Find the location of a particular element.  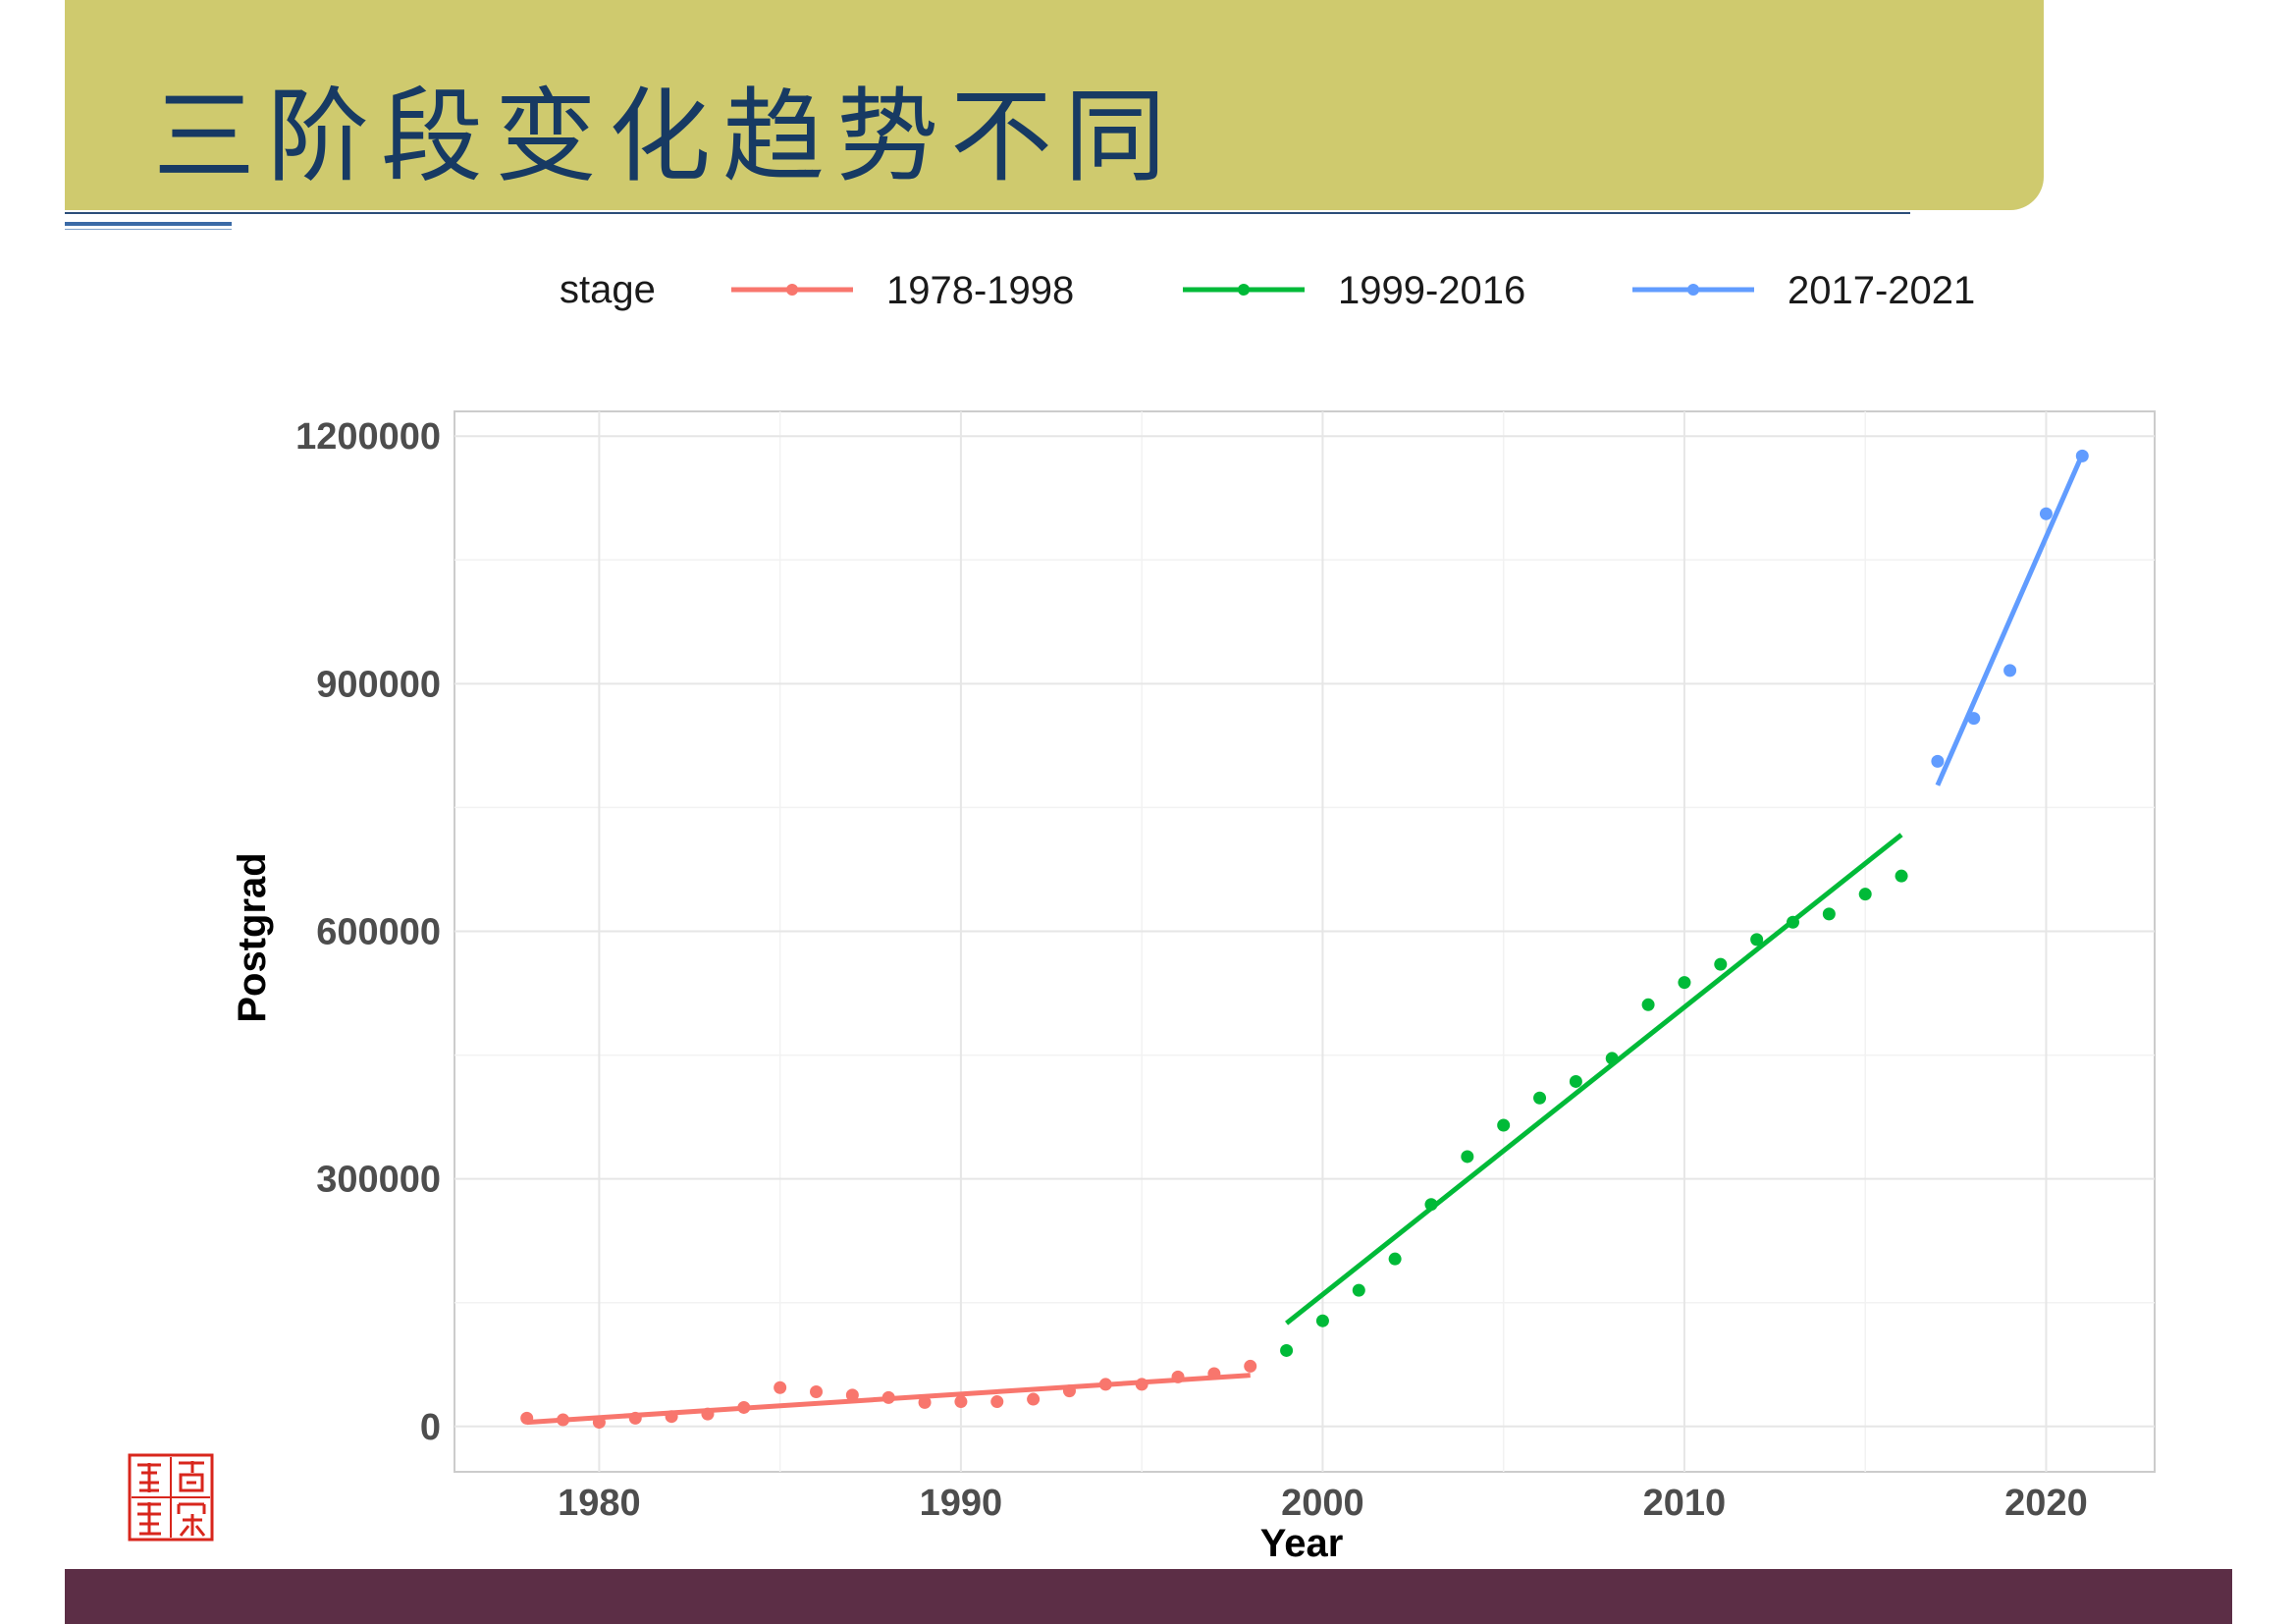

legend-item: 2017-2021 is located at coordinates (1804, 290).